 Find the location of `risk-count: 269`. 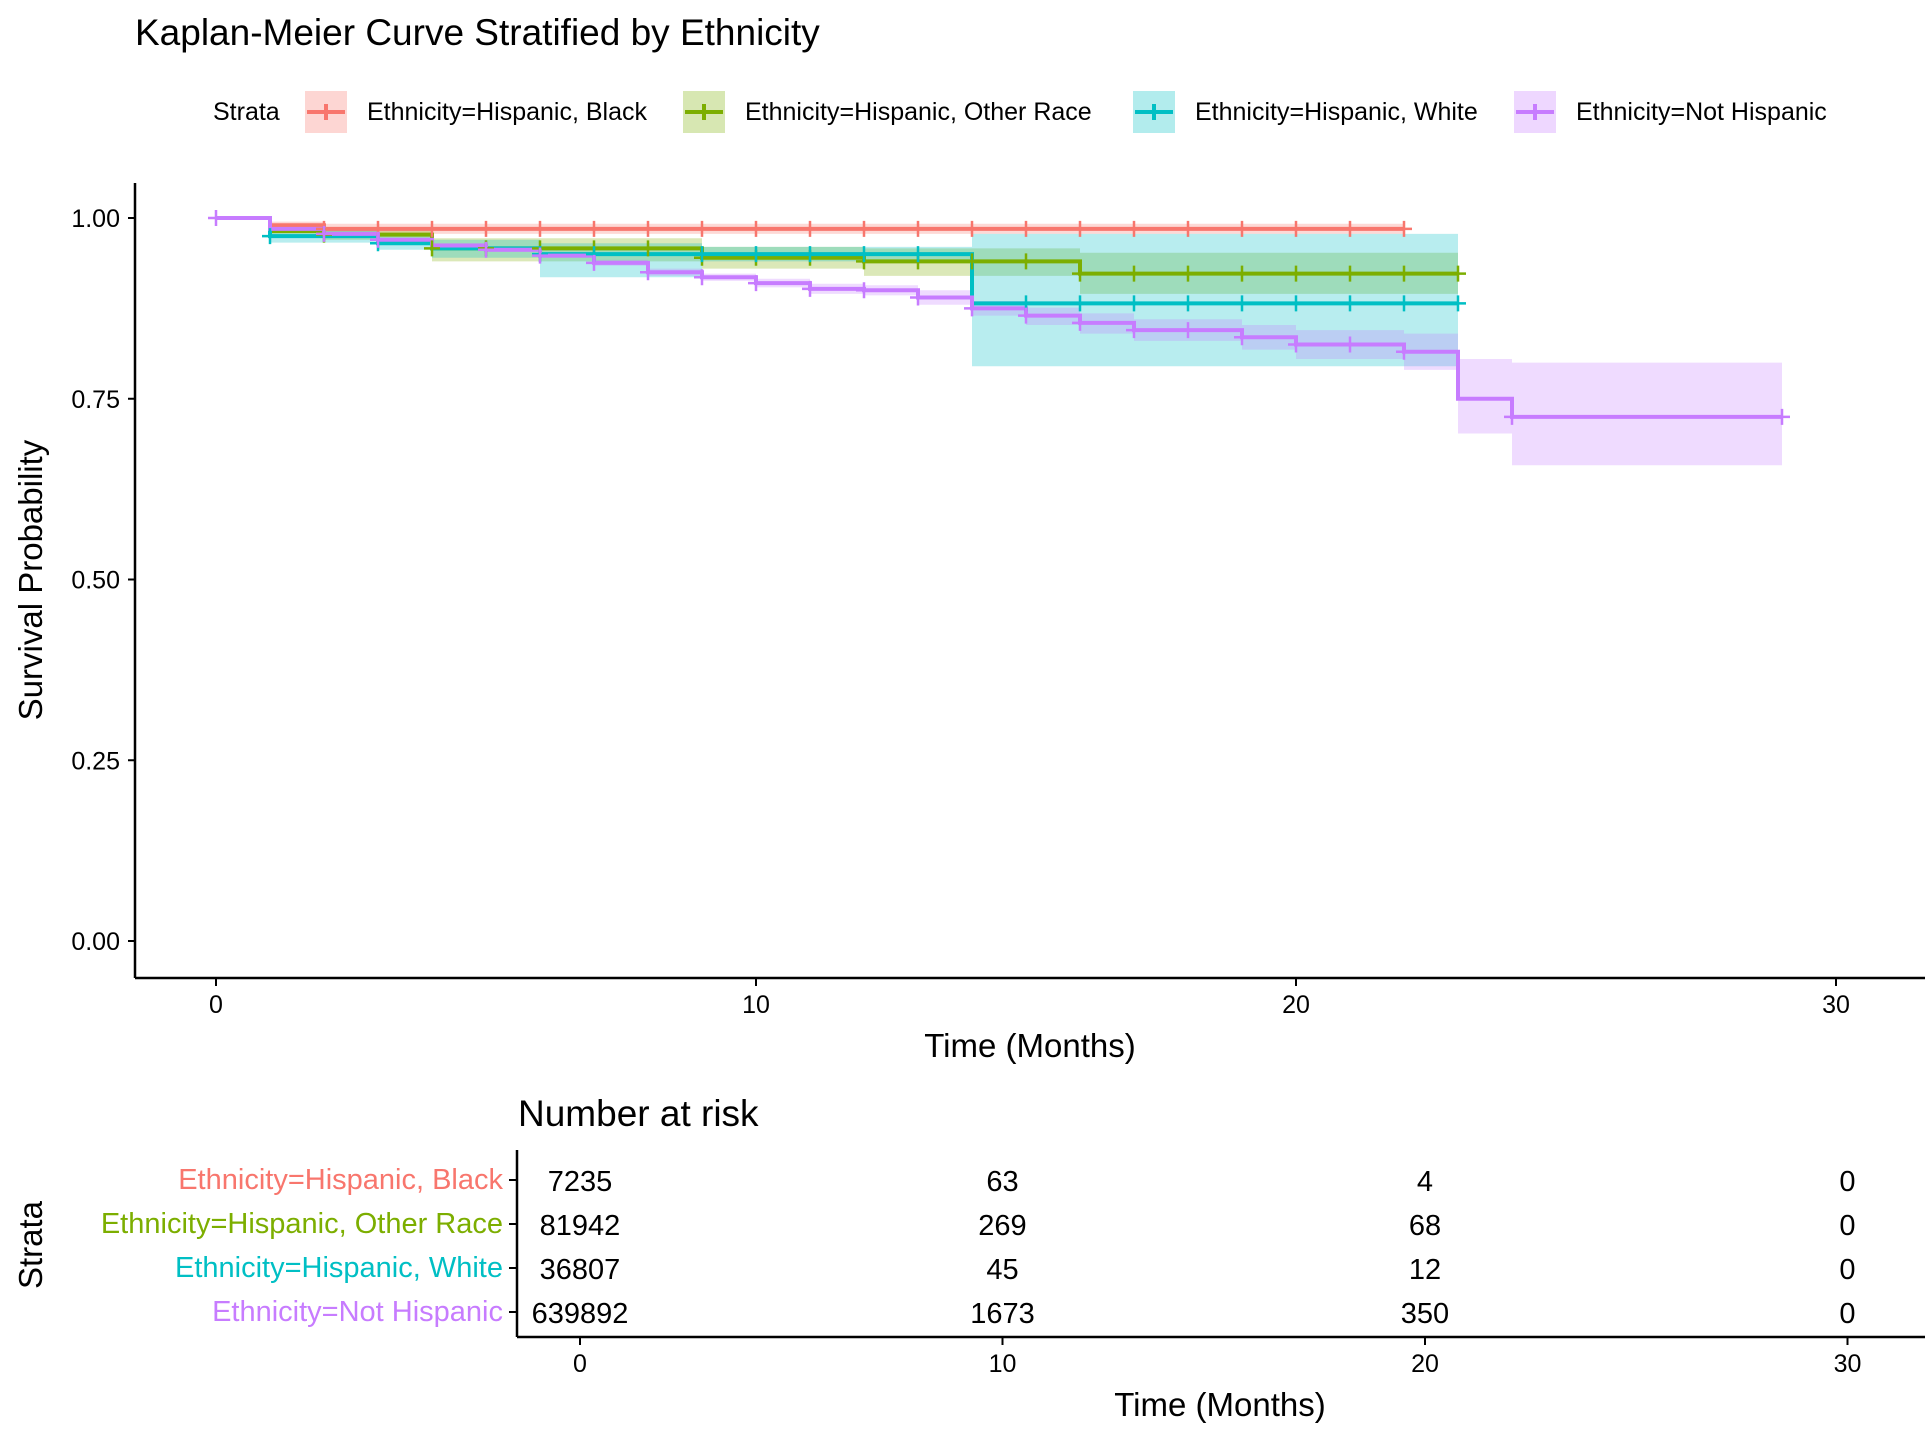

risk-count: 269 is located at coordinates (1002, 1226).